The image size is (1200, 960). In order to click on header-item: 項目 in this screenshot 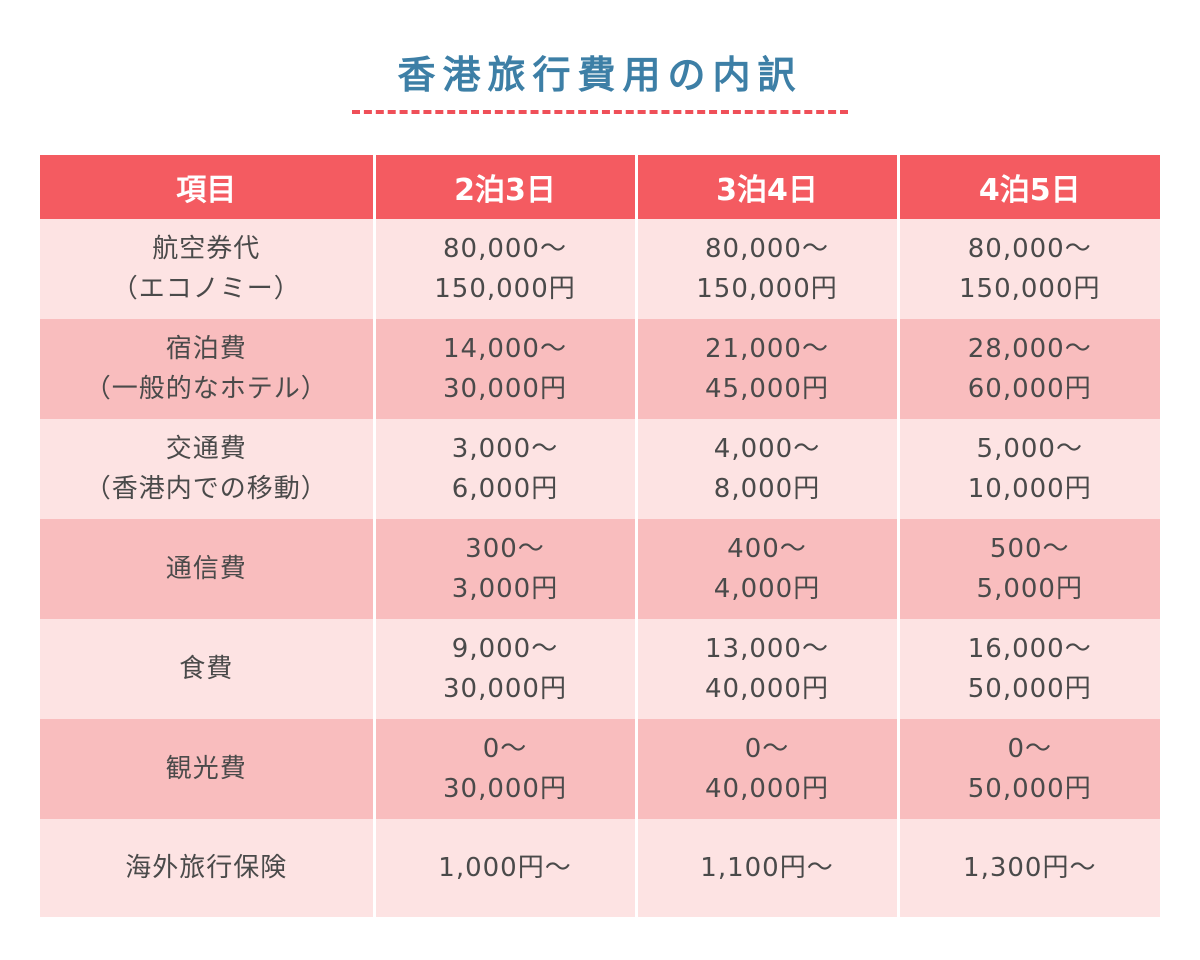, I will do `click(208, 187)`.